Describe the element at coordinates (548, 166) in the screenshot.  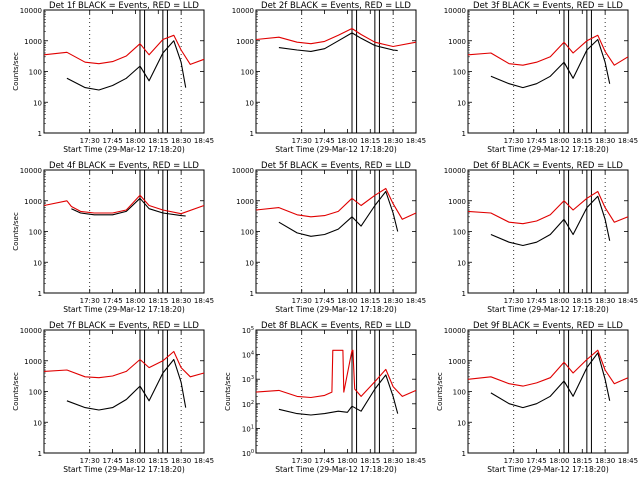
I see `plot-title: Det 6f BLACK = Events, RED = LLD` at that location.